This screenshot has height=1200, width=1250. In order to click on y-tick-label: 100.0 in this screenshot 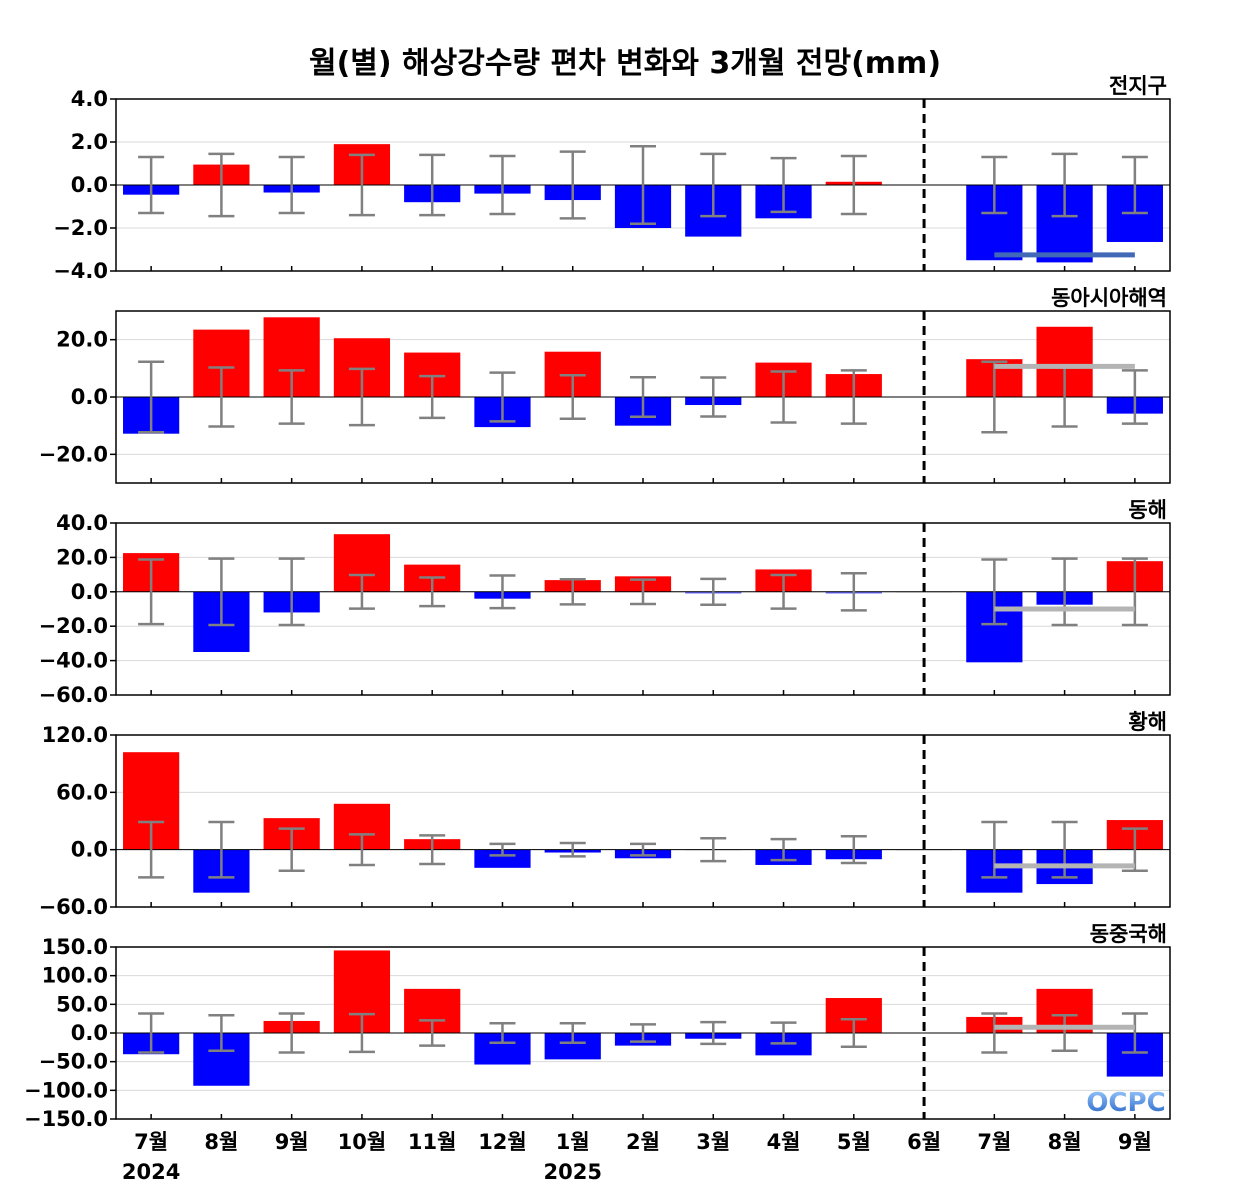, I will do `click(75, 976)`.